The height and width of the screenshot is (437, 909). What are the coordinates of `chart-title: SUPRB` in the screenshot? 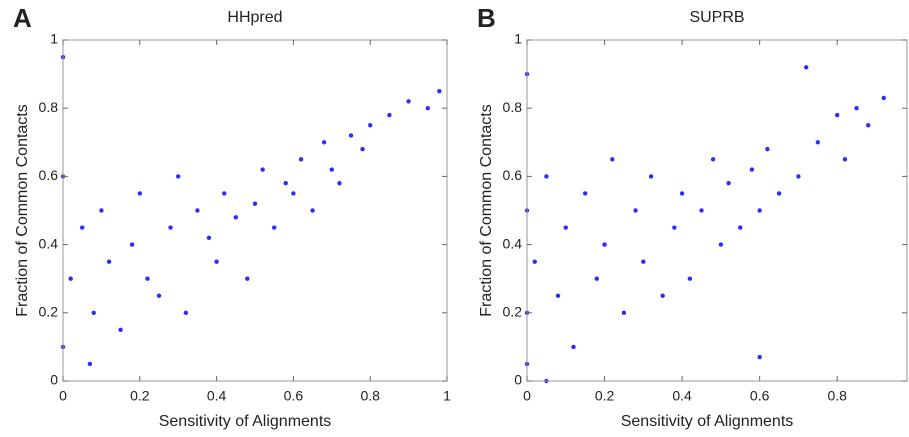 It's located at (716, 17).